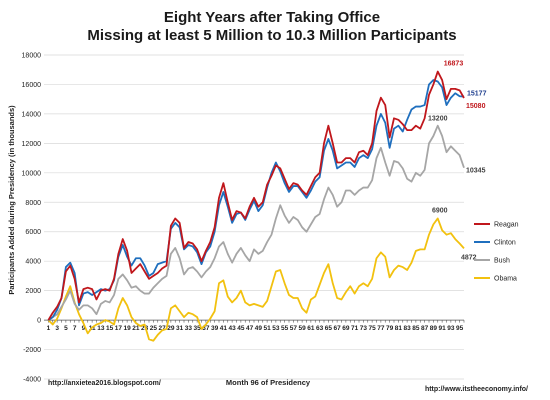 The width and height of the screenshot is (550, 400). What do you see at coordinates (259, 328) in the screenshot?
I see `x-tick-label: 49` at bounding box center [259, 328].